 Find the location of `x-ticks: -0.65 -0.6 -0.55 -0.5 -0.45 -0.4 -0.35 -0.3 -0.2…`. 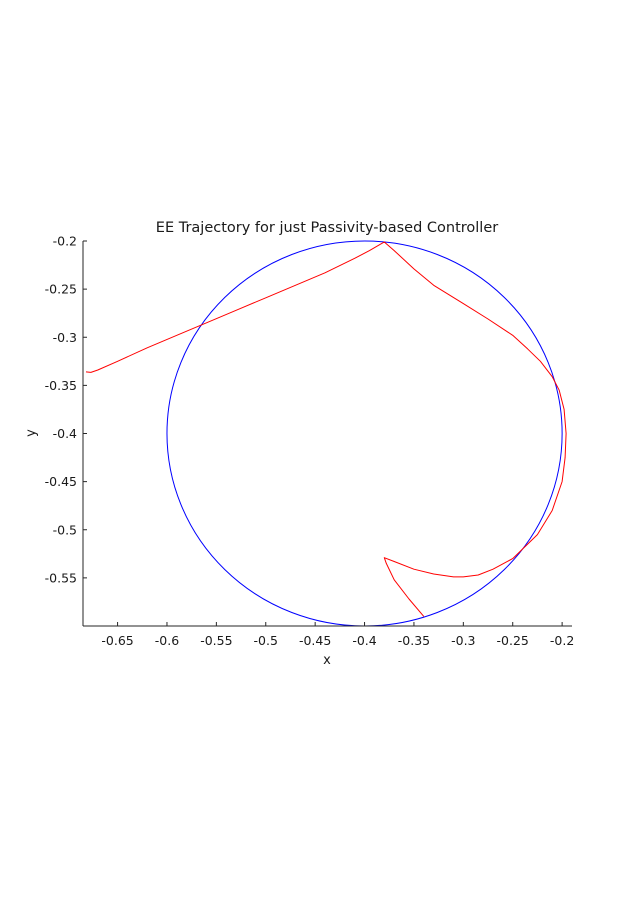

x-ticks: -0.65 -0.6 -0.55 -0.5 -0.45 -0.4 -0.35 -0.3 -0.2… is located at coordinates (337, 635).